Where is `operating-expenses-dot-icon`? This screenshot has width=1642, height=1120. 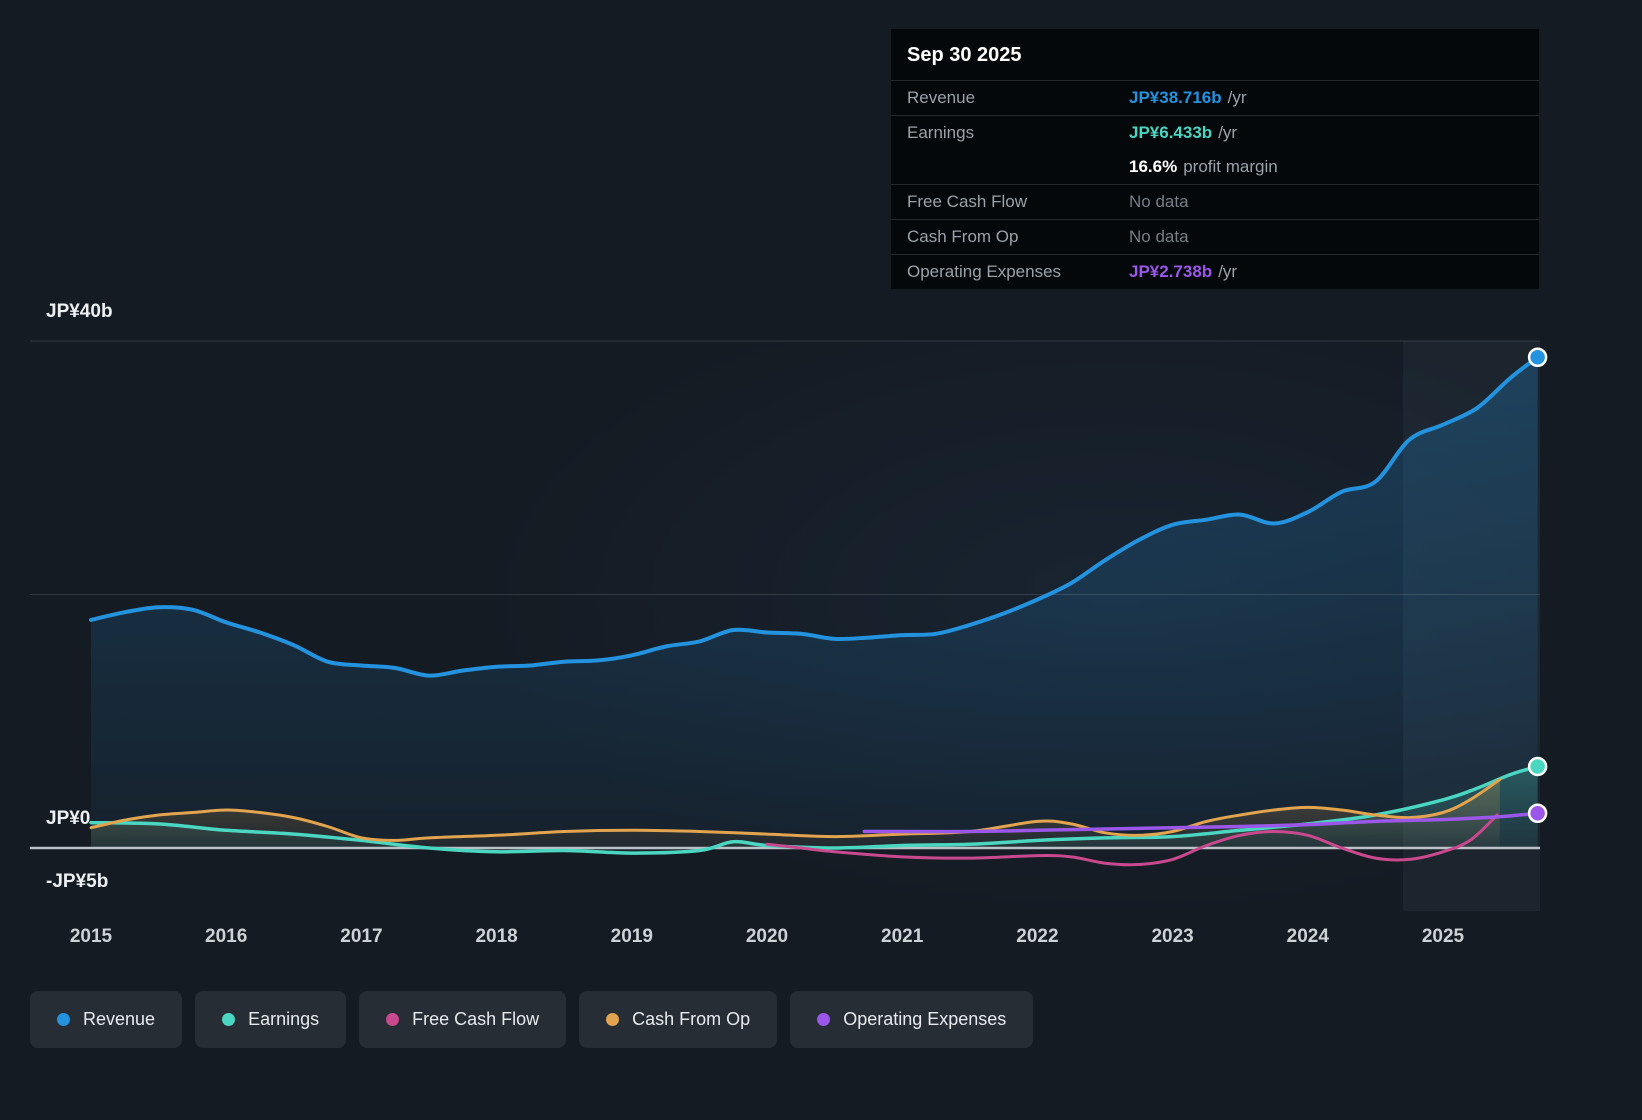 operating-expenses-dot-icon is located at coordinates (824, 1019).